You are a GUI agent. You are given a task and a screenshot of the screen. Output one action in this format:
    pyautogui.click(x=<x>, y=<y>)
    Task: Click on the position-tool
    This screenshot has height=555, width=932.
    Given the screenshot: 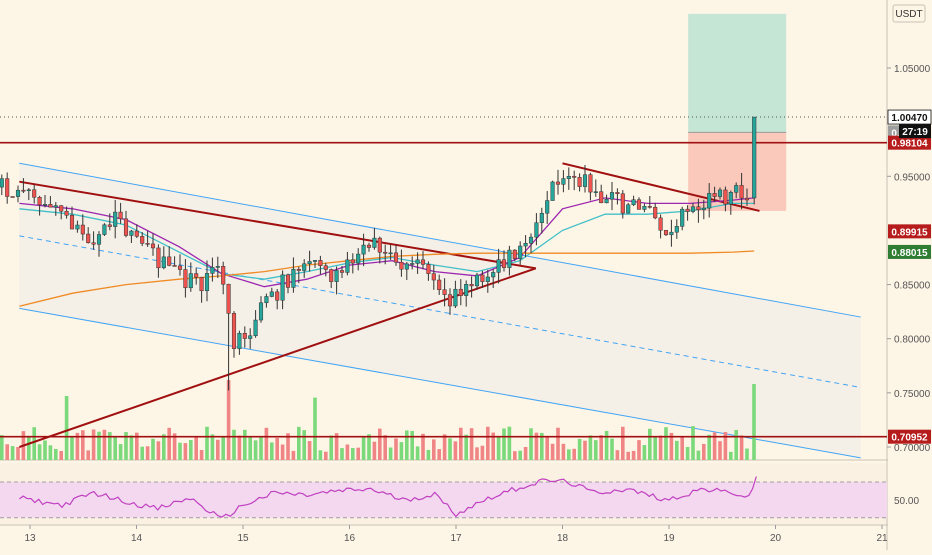 What is the action you would take?
    pyautogui.click(x=737, y=112)
    